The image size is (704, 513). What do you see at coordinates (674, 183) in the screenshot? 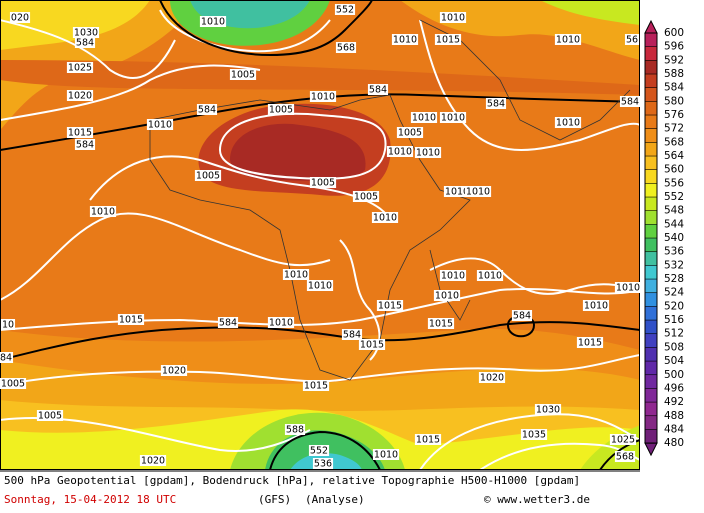
I see `colorbar-label: 556` at bounding box center [674, 183].